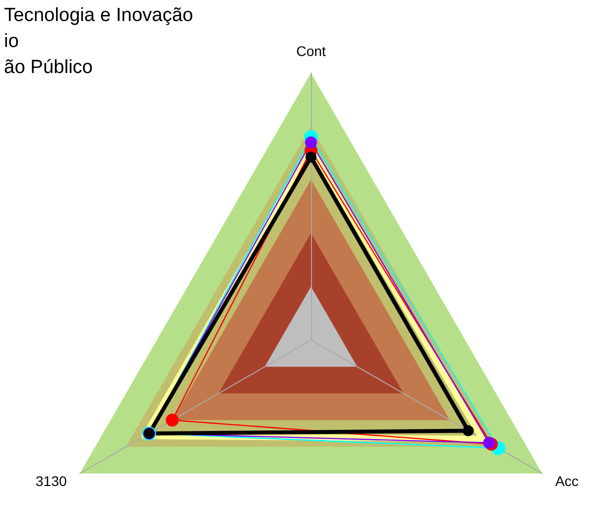 The height and width of the screenshot is (516, 604). What do you see at coordinates (51, 481) in the screenshot?
I see `spoke-label: 3130` at bounding box center [51, 481].